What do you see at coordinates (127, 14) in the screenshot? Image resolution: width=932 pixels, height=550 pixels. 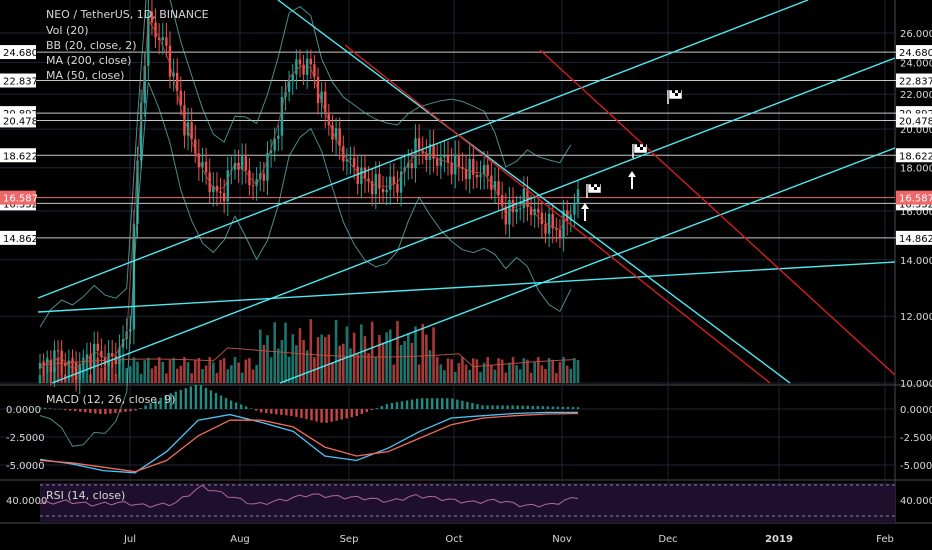 I see `symbol-title: NEO / TetherUS, 1D, BINANCE` at bounding box center [127, 14].